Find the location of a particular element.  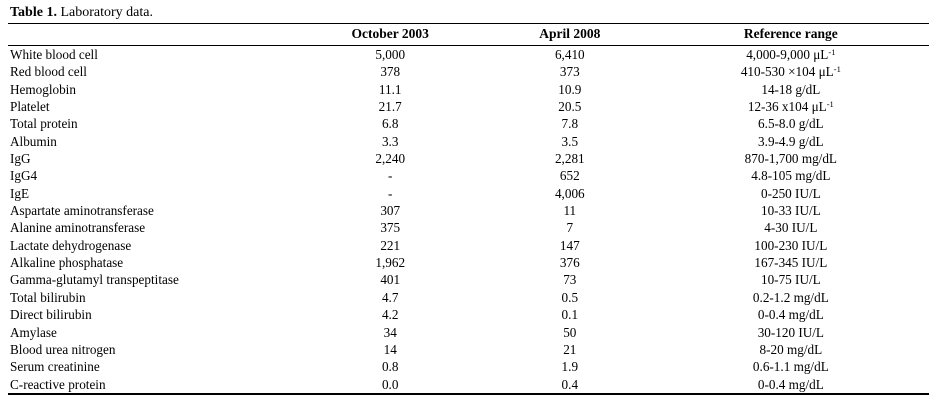

reference-range-value: 167-345 IU/L is located at coordinates (791, 262).